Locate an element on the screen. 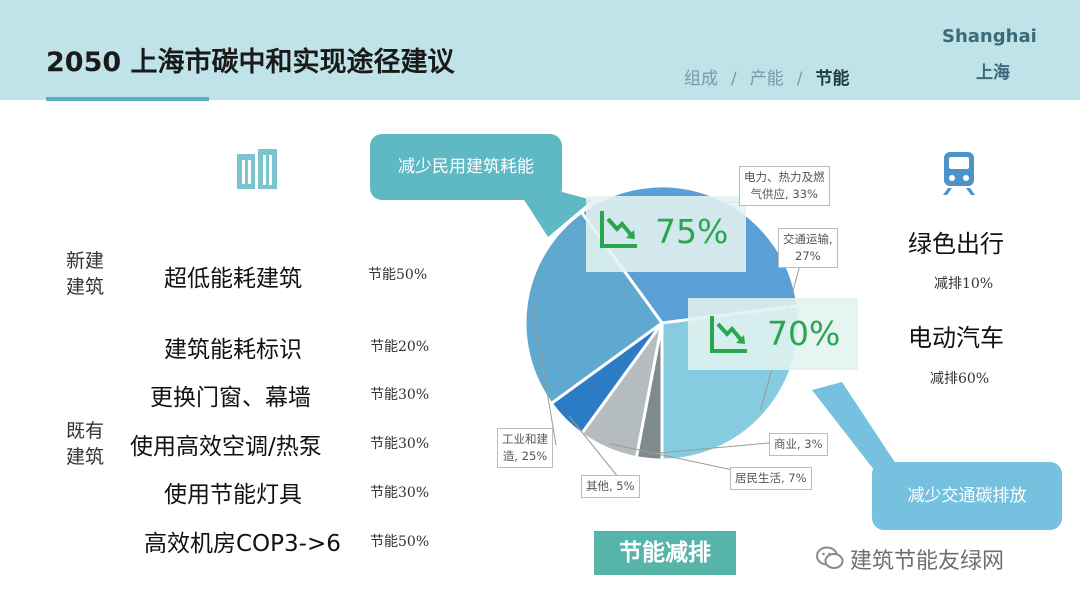 The image size is (1080, 607). building-icon is located at coordinates (257, 169).